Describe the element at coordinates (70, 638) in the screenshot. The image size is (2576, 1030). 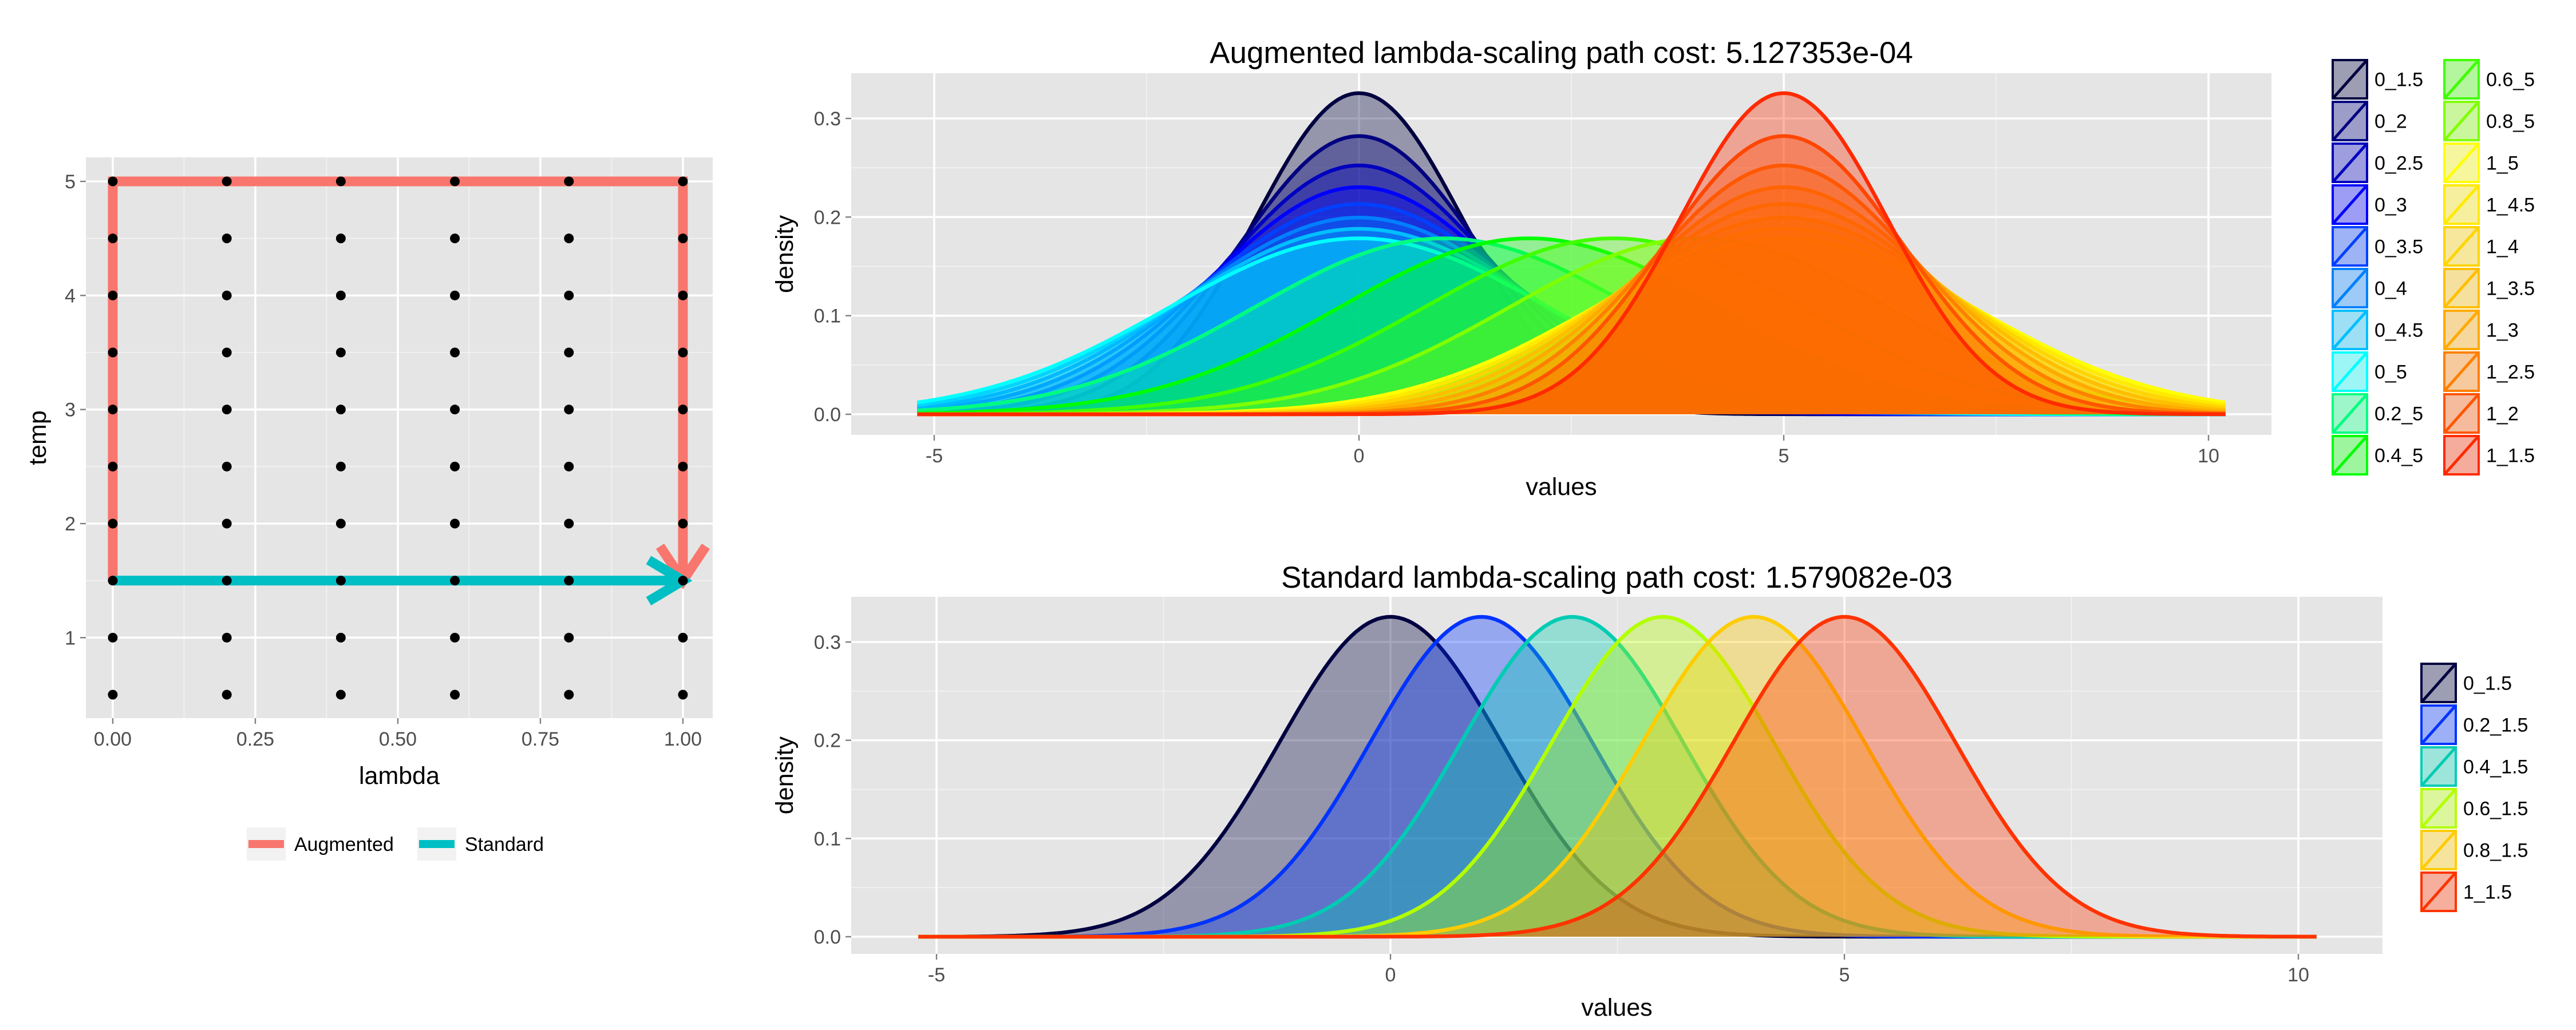
I see `y-tick-label: 1` at that location.